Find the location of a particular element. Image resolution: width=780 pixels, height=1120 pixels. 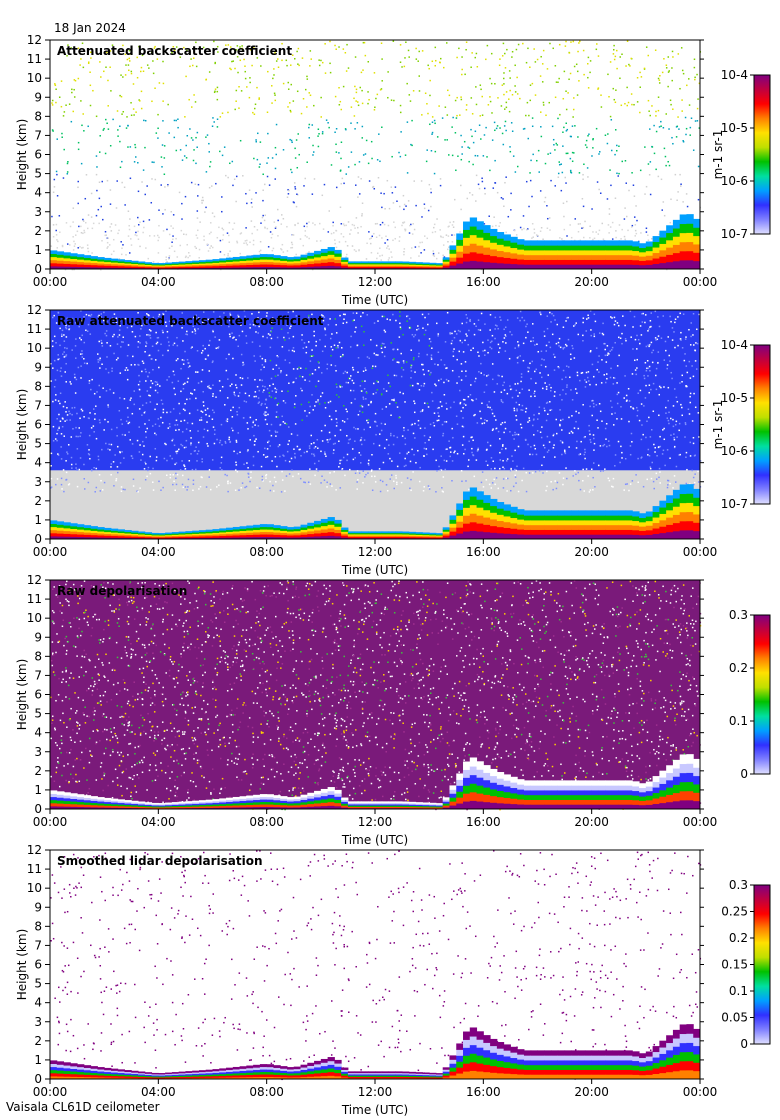

colorbar-tick-label: 10-6 is located at coordinates (734, 181).